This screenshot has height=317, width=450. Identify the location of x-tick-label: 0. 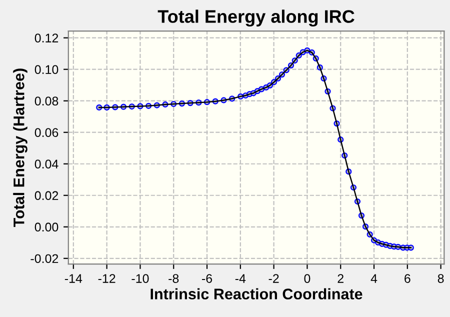
(307, 278).